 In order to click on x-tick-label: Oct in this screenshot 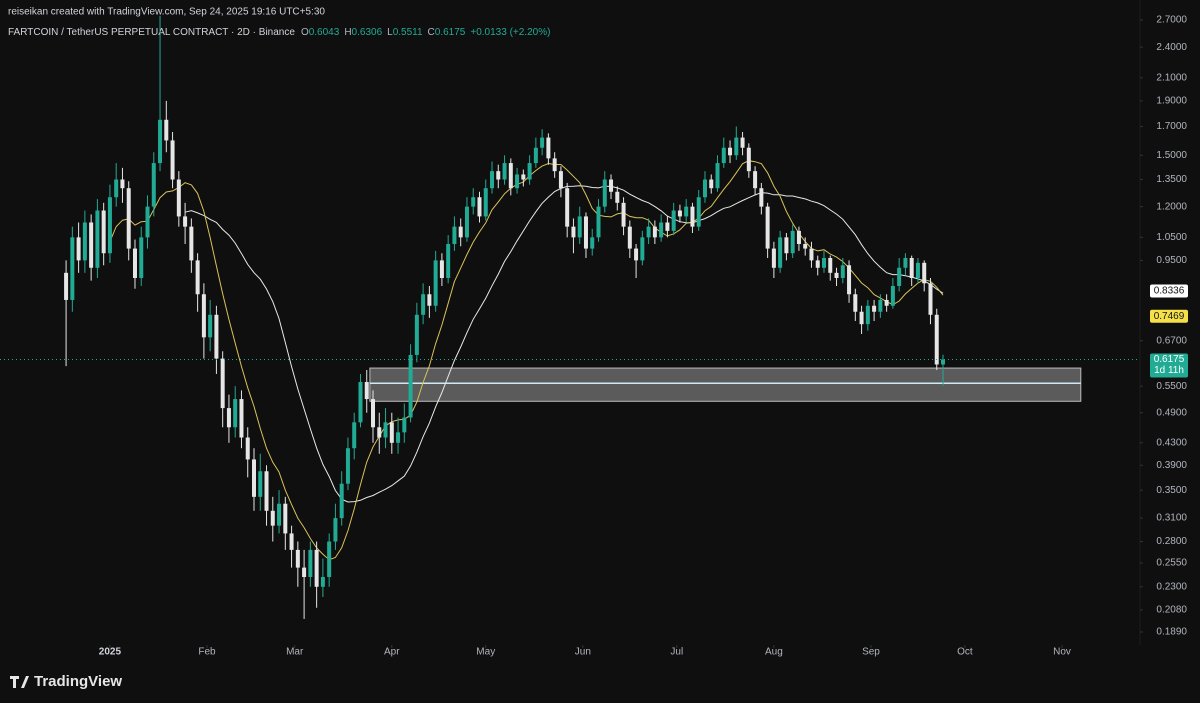, I will do `click(965, 652)`.